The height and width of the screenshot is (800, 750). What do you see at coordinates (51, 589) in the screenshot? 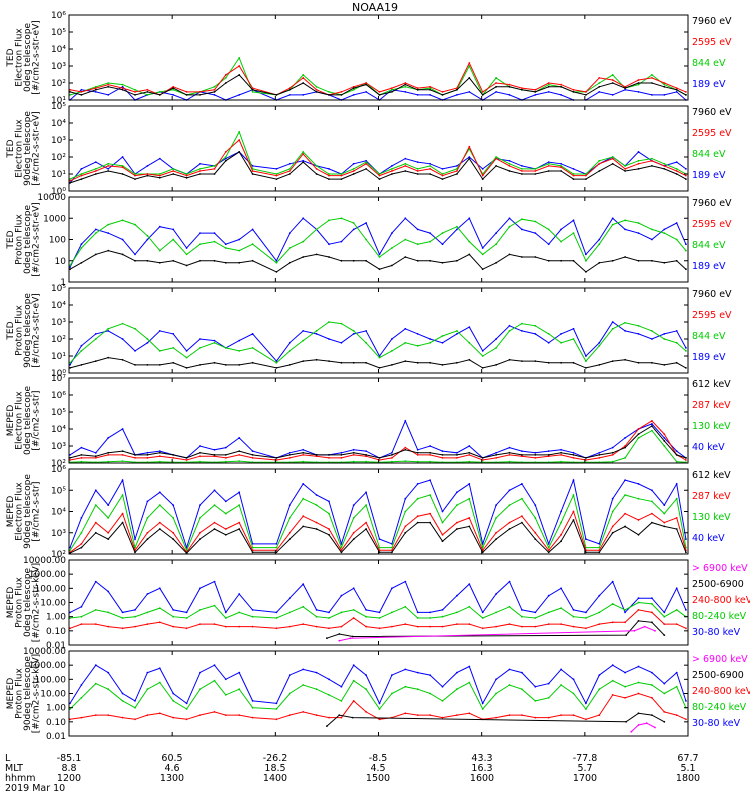
I see `panel-7-ytick-label: 100.00` at bounding box center [51, 589].